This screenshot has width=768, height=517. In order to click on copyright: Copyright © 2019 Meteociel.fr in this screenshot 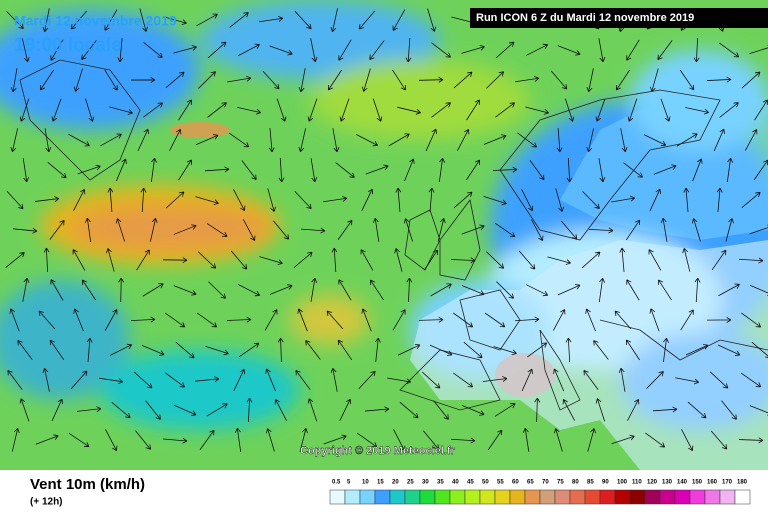, I will do `click(378, 451)`.